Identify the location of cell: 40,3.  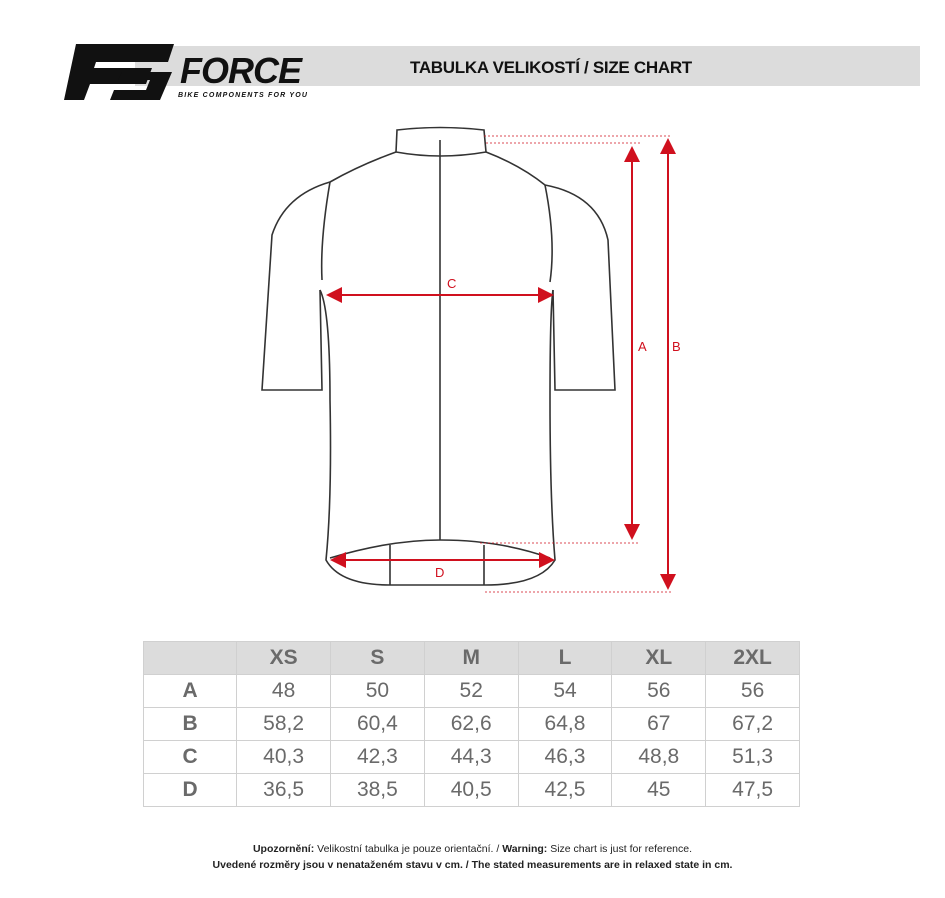
(283, 757).